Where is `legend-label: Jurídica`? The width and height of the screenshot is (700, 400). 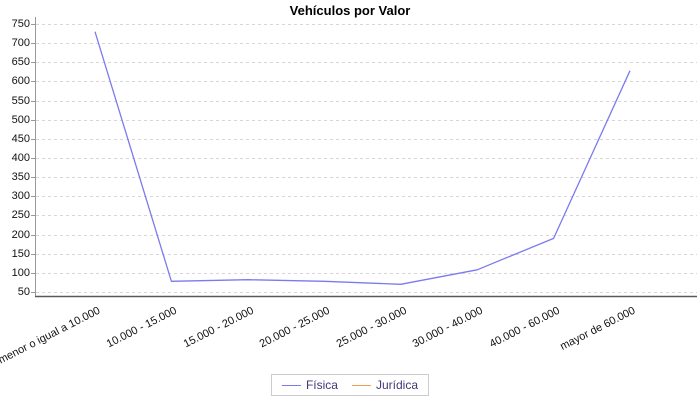 legend-label: Jurídica is located at coordinates (397, 385).